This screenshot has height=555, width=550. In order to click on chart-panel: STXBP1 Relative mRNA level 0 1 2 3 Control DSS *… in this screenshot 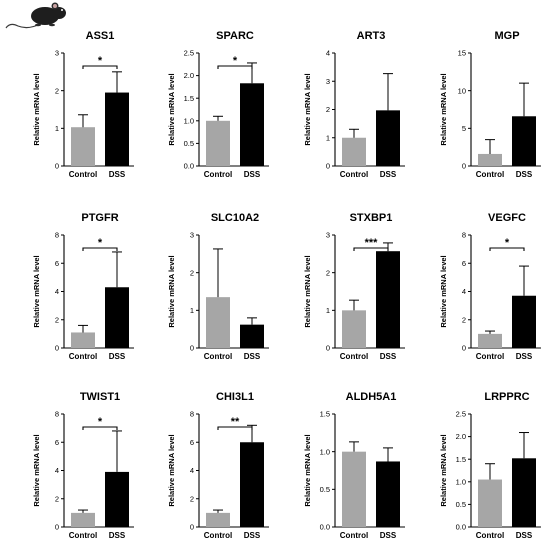, I will do `click(354, 286)`.